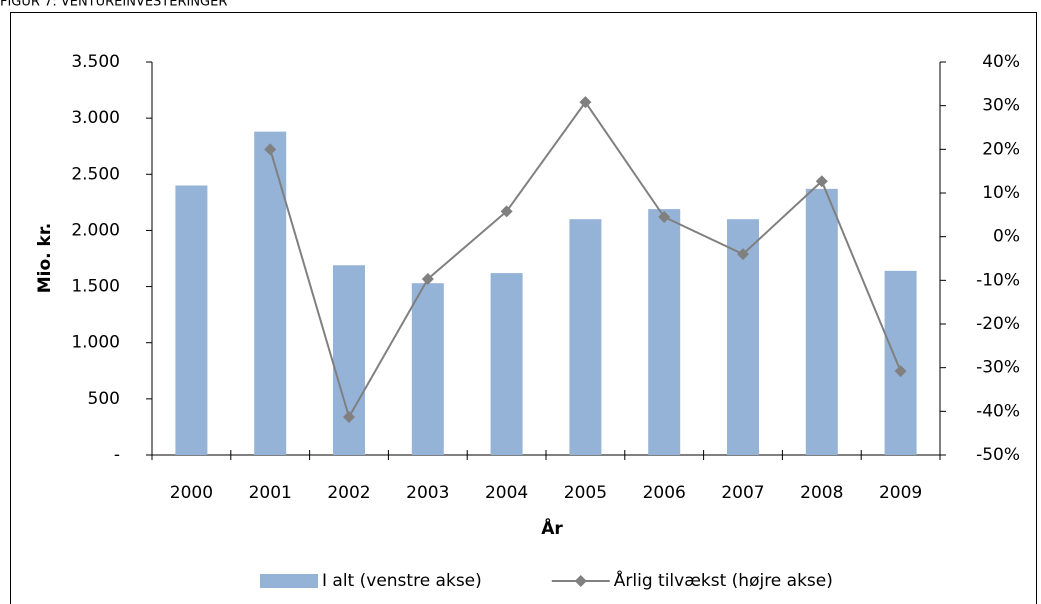  I want to click on legend-label: I alt (venstre akse), so click(402, 581).